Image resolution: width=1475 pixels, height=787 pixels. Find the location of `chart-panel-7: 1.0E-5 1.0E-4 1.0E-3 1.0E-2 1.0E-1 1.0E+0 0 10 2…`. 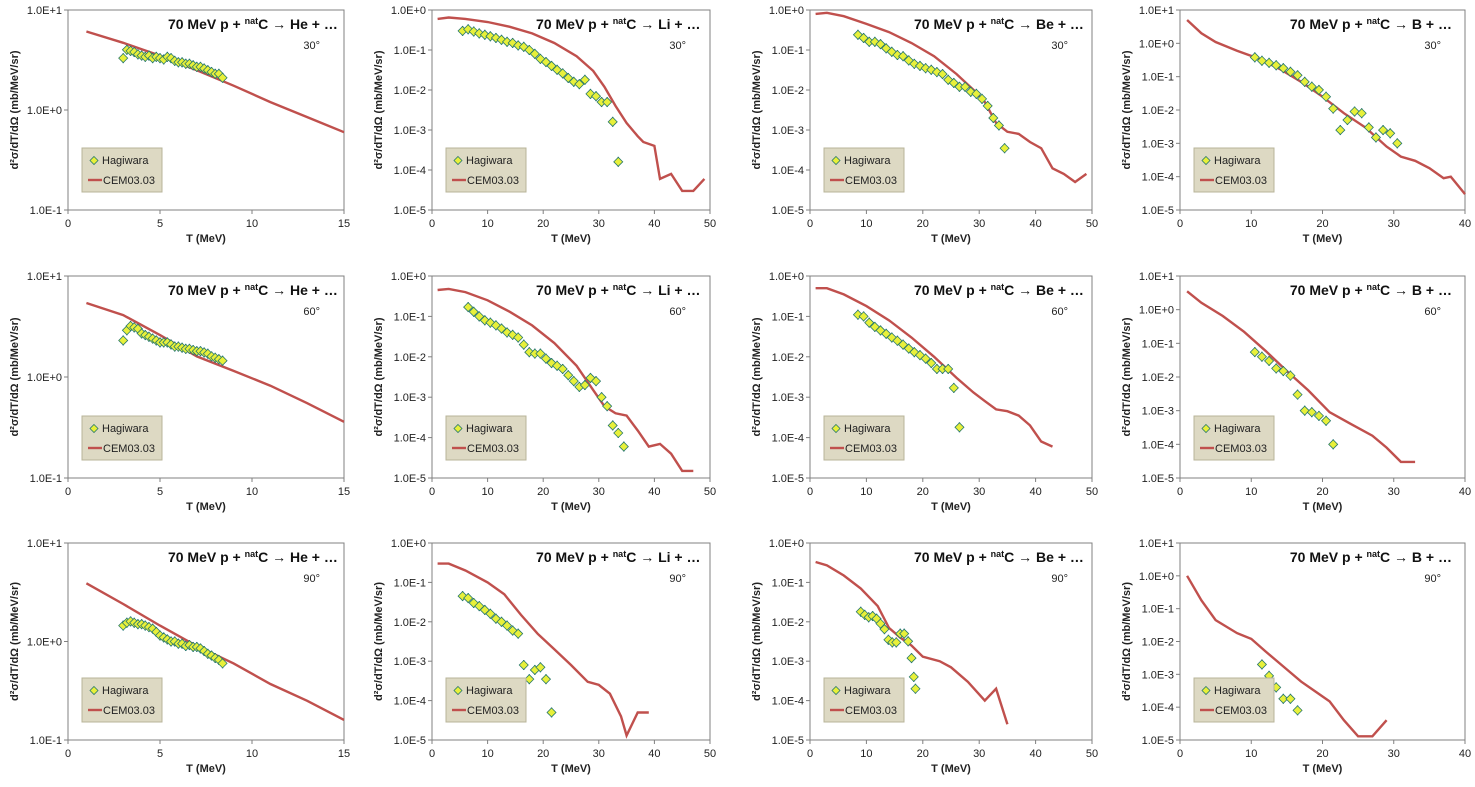

chart-panel-7: 1.0E-5 1.0E-4 1.0E-3 1.0E-2 1.0E-1 1.0E+0 0 10 2… is located at coordinates (924, 392).